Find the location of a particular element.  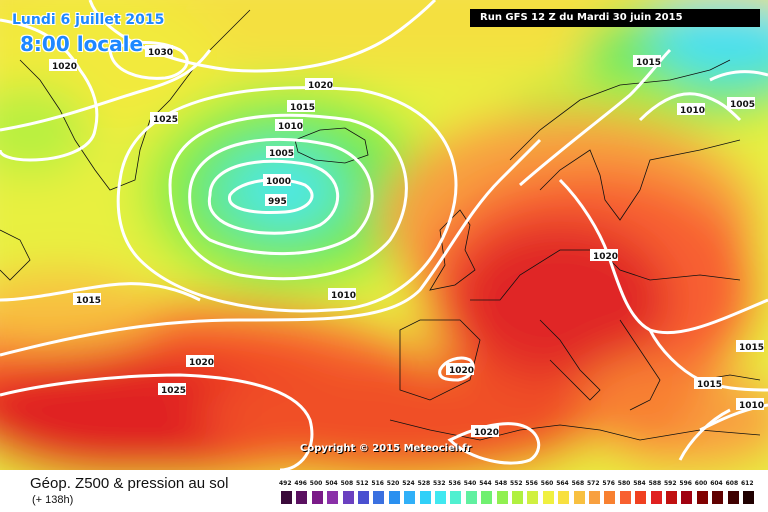

isobar-1015-se is located at coordinates (704, 434).